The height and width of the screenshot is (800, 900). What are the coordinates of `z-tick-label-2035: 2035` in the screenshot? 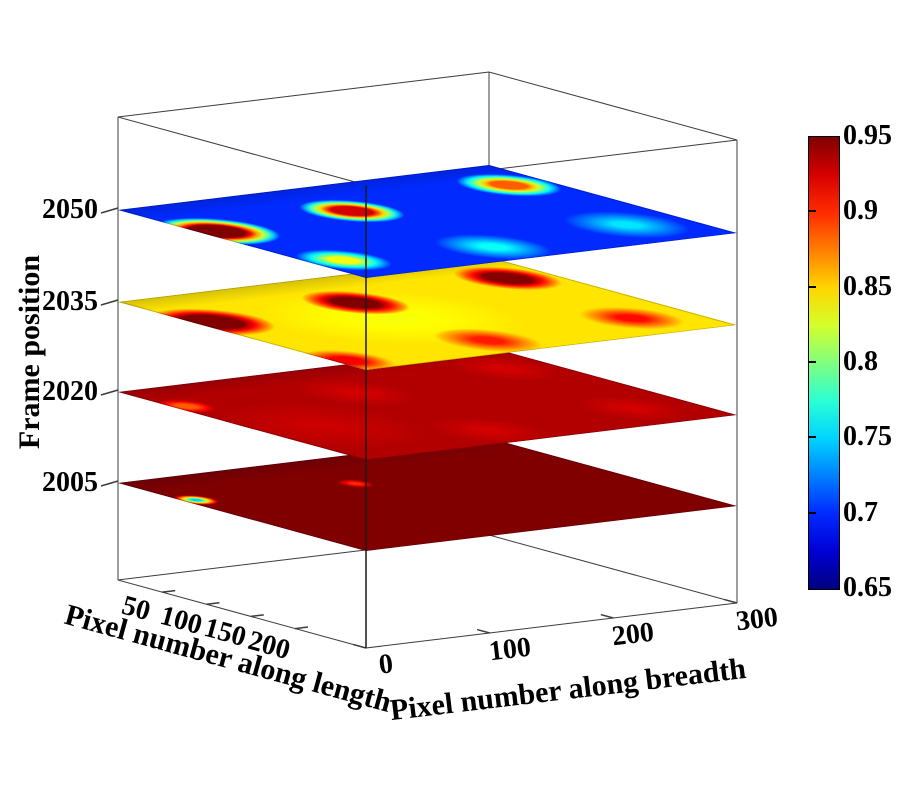 It's located at (70, 301).